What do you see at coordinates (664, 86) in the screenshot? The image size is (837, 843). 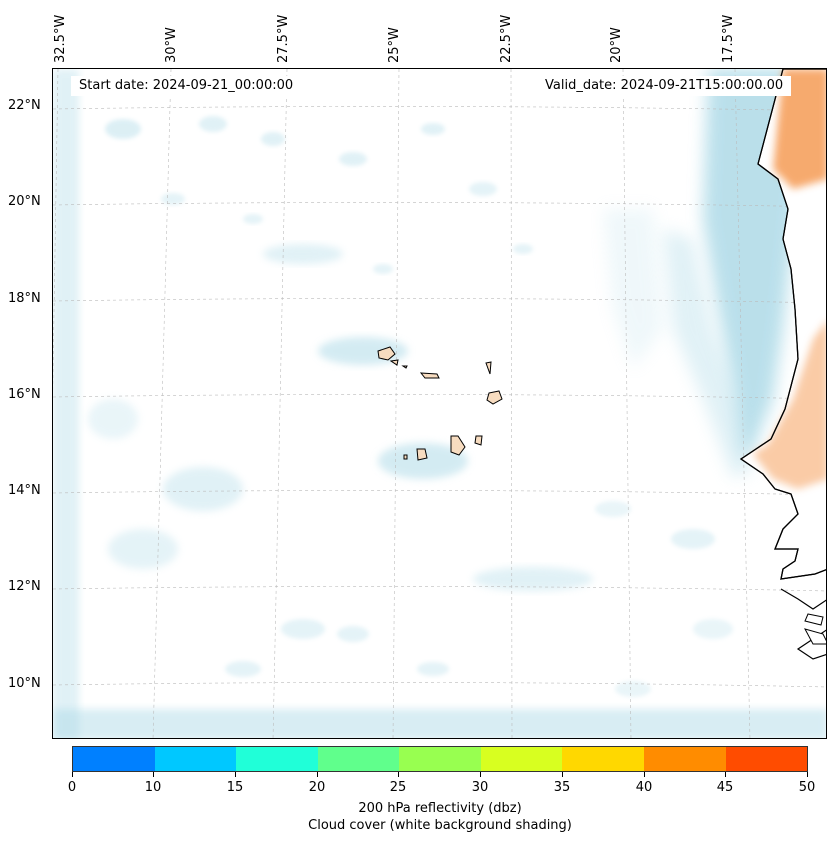 I see `valid-date-label: Valid_date: 2024-09-21T15:00:00.00` at bounding box center [664, 86].